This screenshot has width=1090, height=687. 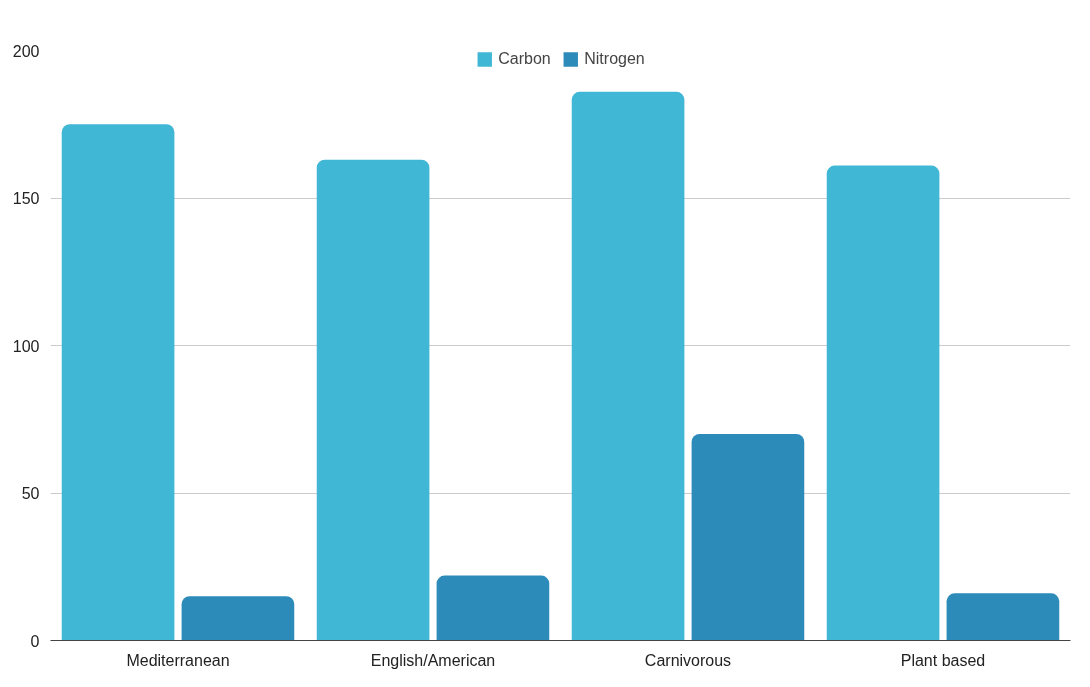 What do you see at coordinates (688, 660) in the screenshot?
I see `x-tick-label: Carnivorous` at bounding box center [688, 660].